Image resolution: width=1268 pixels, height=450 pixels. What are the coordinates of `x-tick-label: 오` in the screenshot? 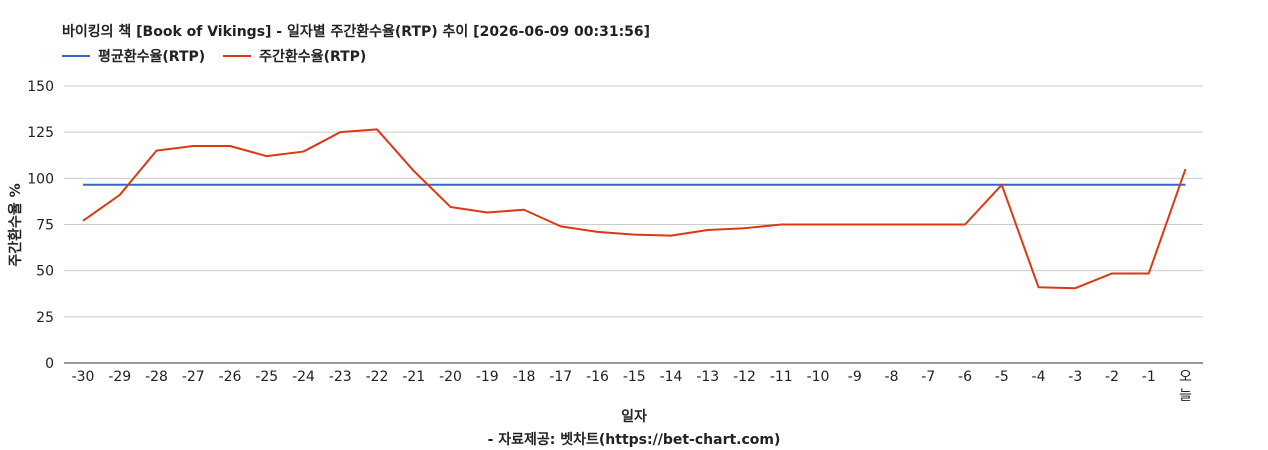 It's located at (1185, 377).